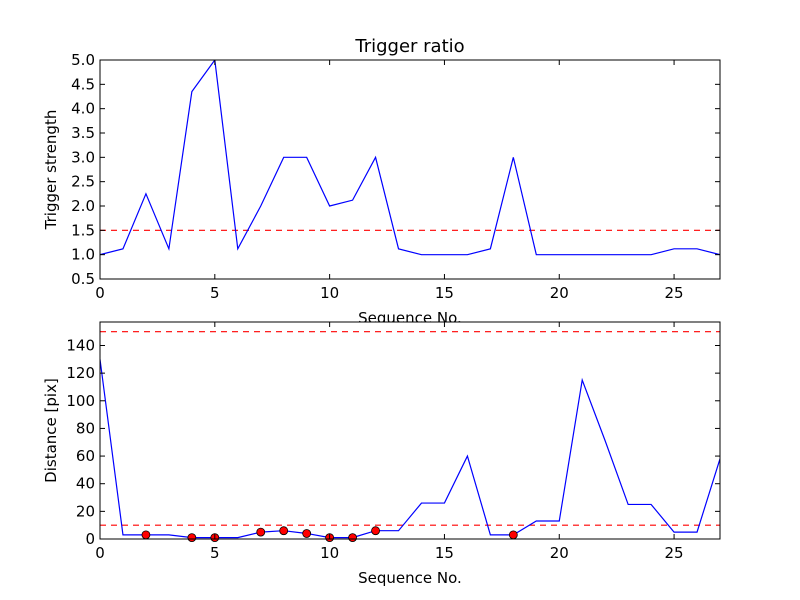 This screenshot has width=800, height=600. I want to click on y-tick-label: 1.5, so click(83, 230).